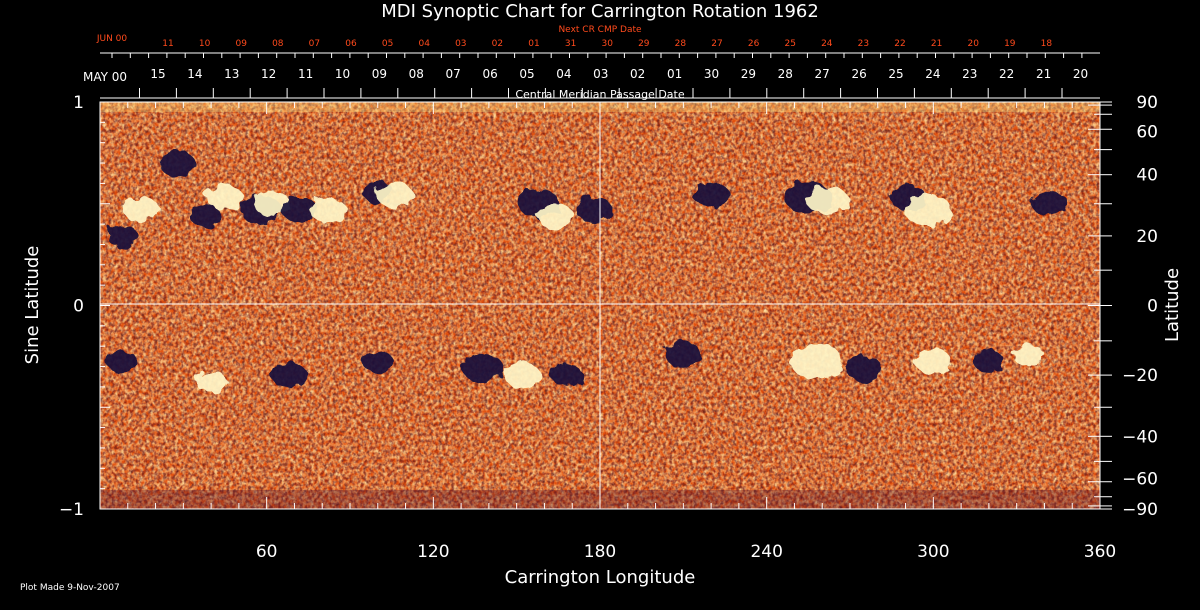  I want to click on next-cr-day: 05, so click(387, 44).